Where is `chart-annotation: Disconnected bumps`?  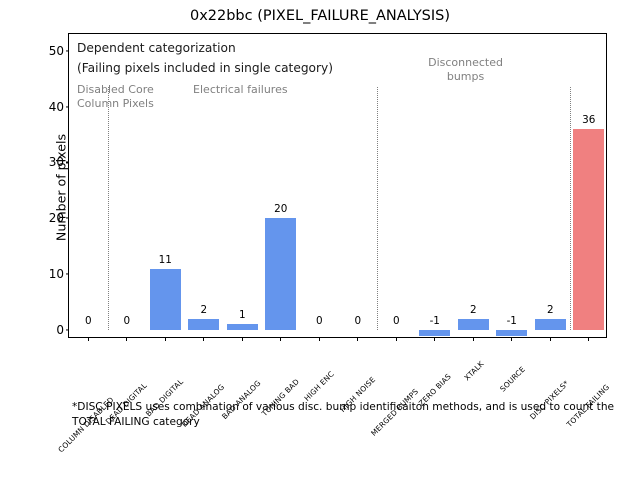 chart-annotation: Disconnected bumps is located at coordinates (465, 70).